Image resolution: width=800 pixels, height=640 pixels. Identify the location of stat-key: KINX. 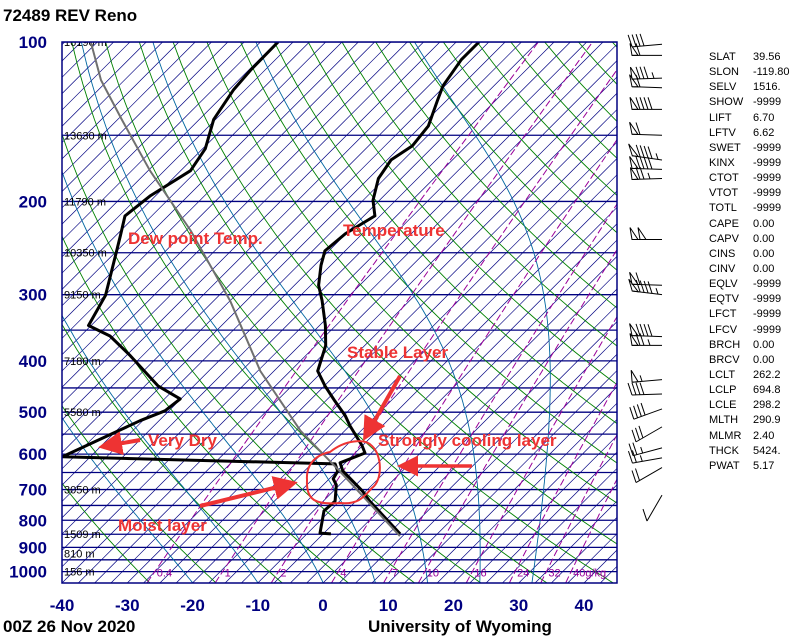
(722, 162).